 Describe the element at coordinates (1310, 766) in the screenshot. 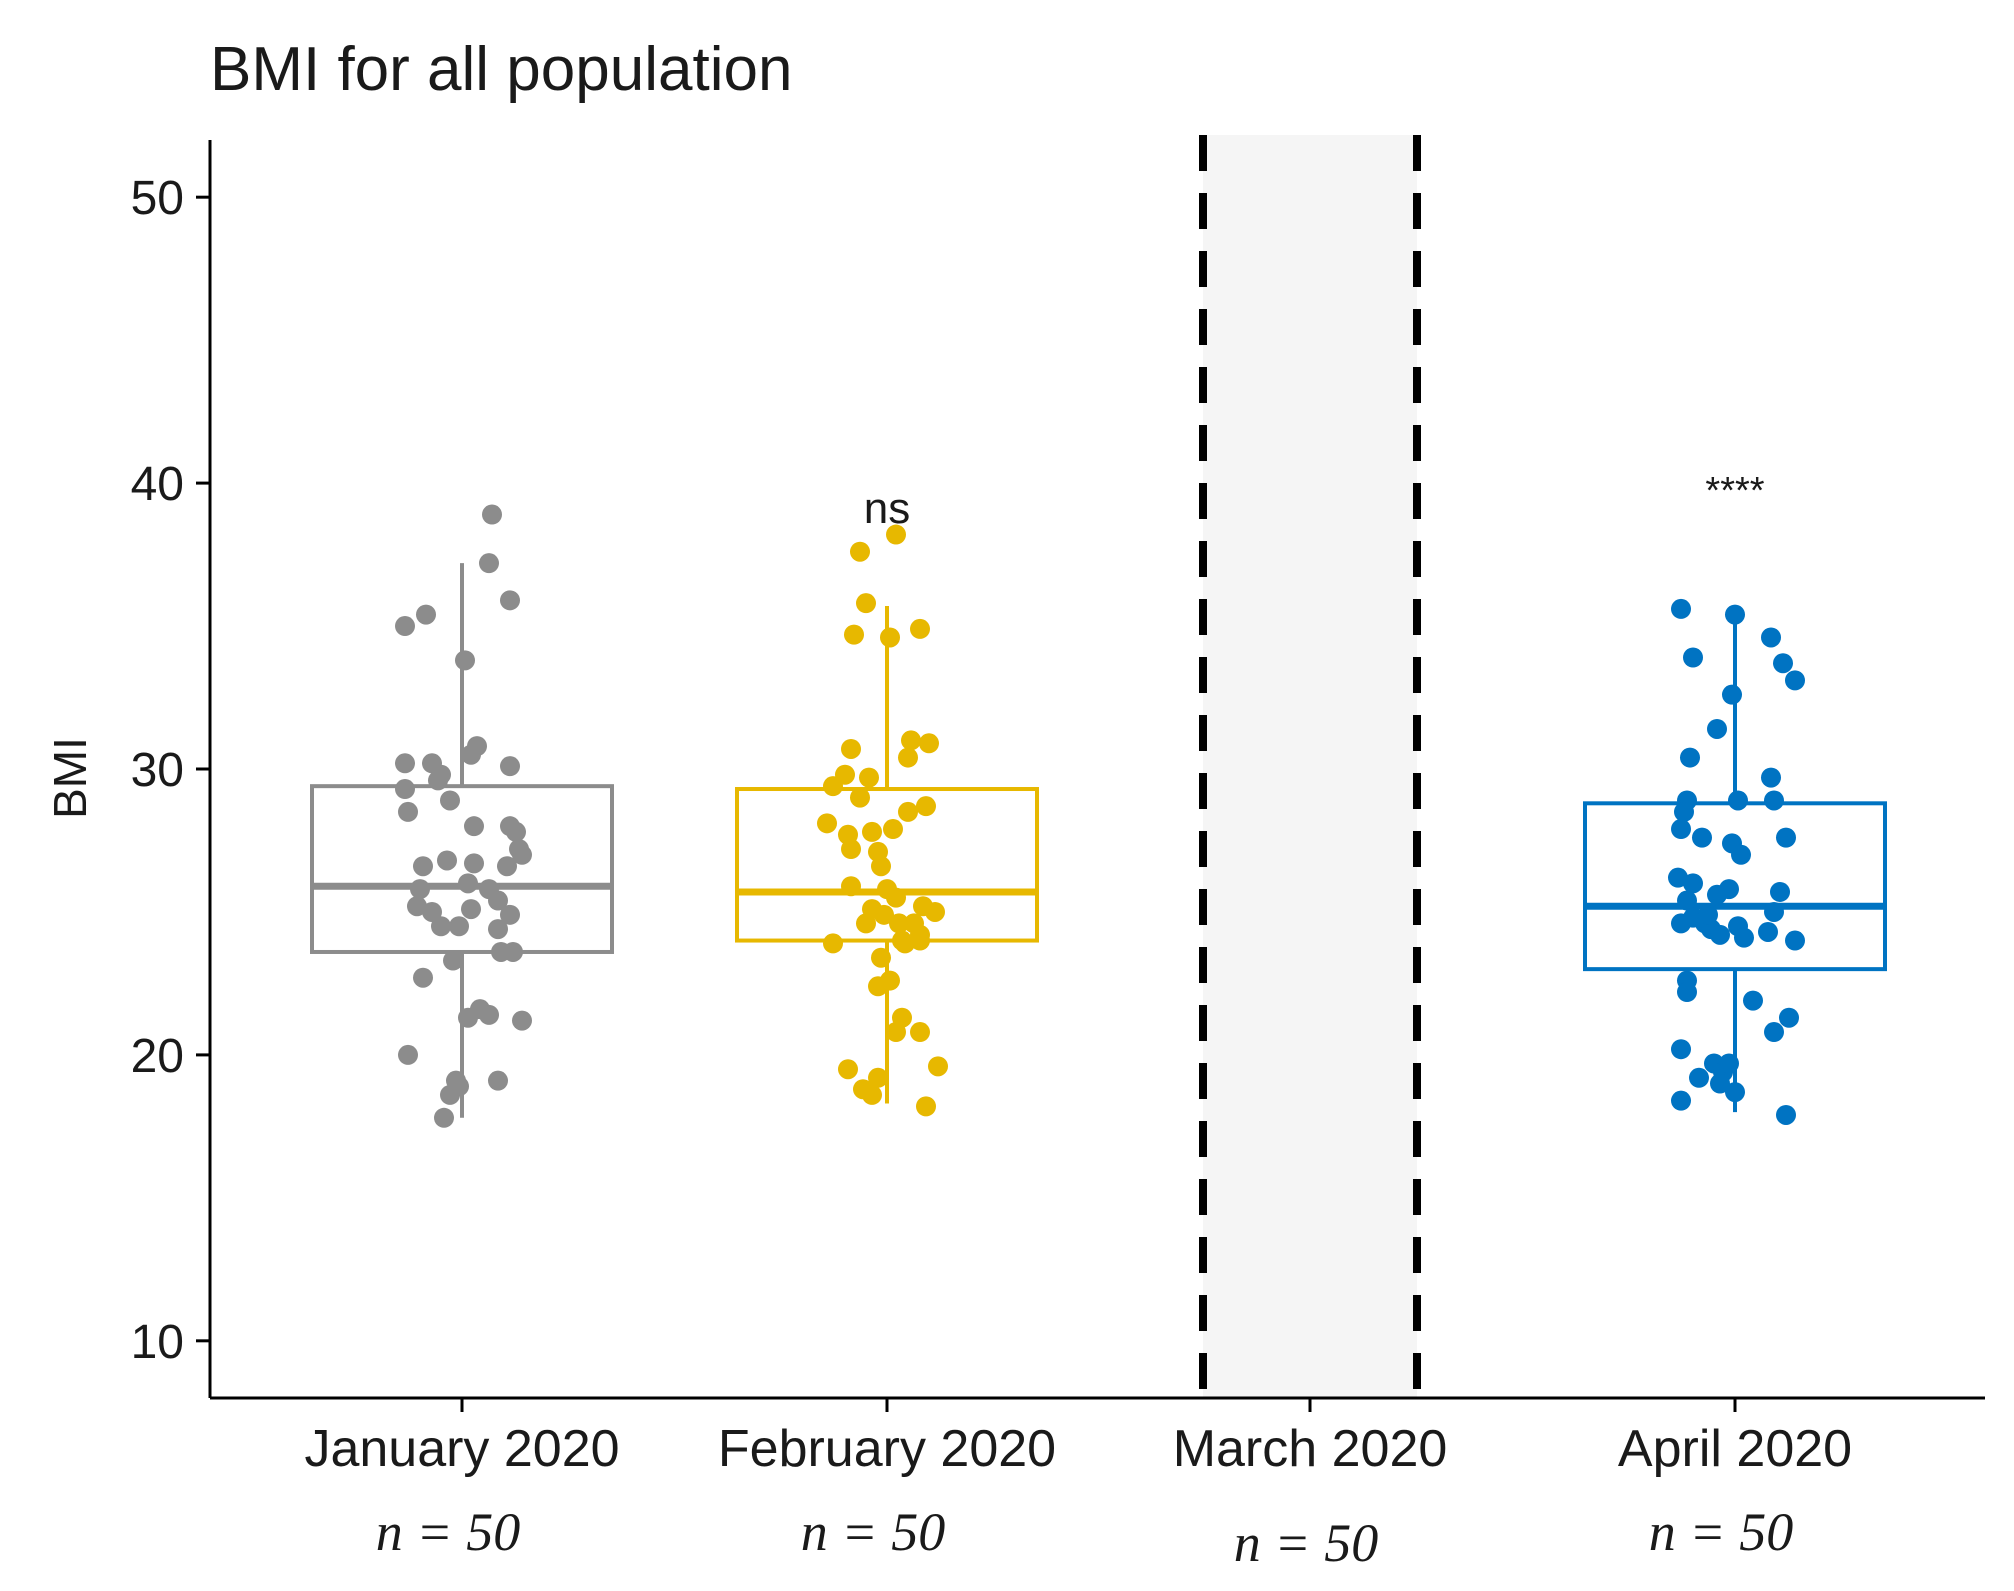

I see `shaded-region` at that location.